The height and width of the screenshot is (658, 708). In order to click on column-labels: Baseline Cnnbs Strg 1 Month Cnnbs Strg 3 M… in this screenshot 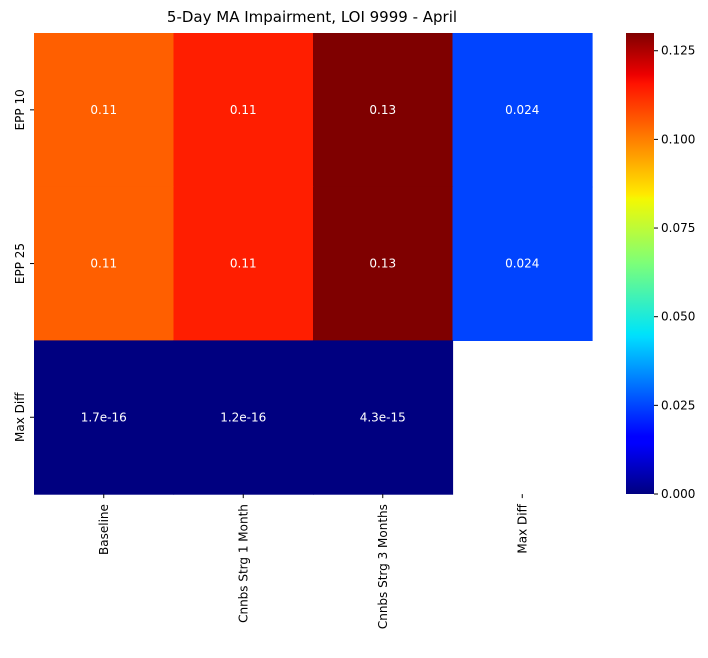, I will do `click(313, 561)`.